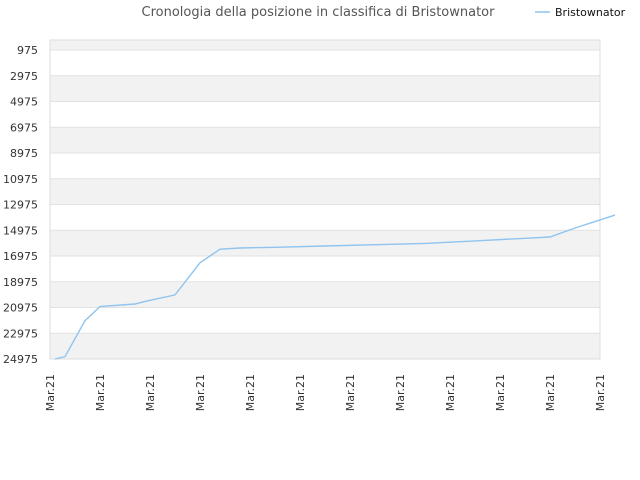  What do you see at coordinates (24, 153) in the screenshot?
I see `y-tick-label: 8975` at bounding box center [24, 153].